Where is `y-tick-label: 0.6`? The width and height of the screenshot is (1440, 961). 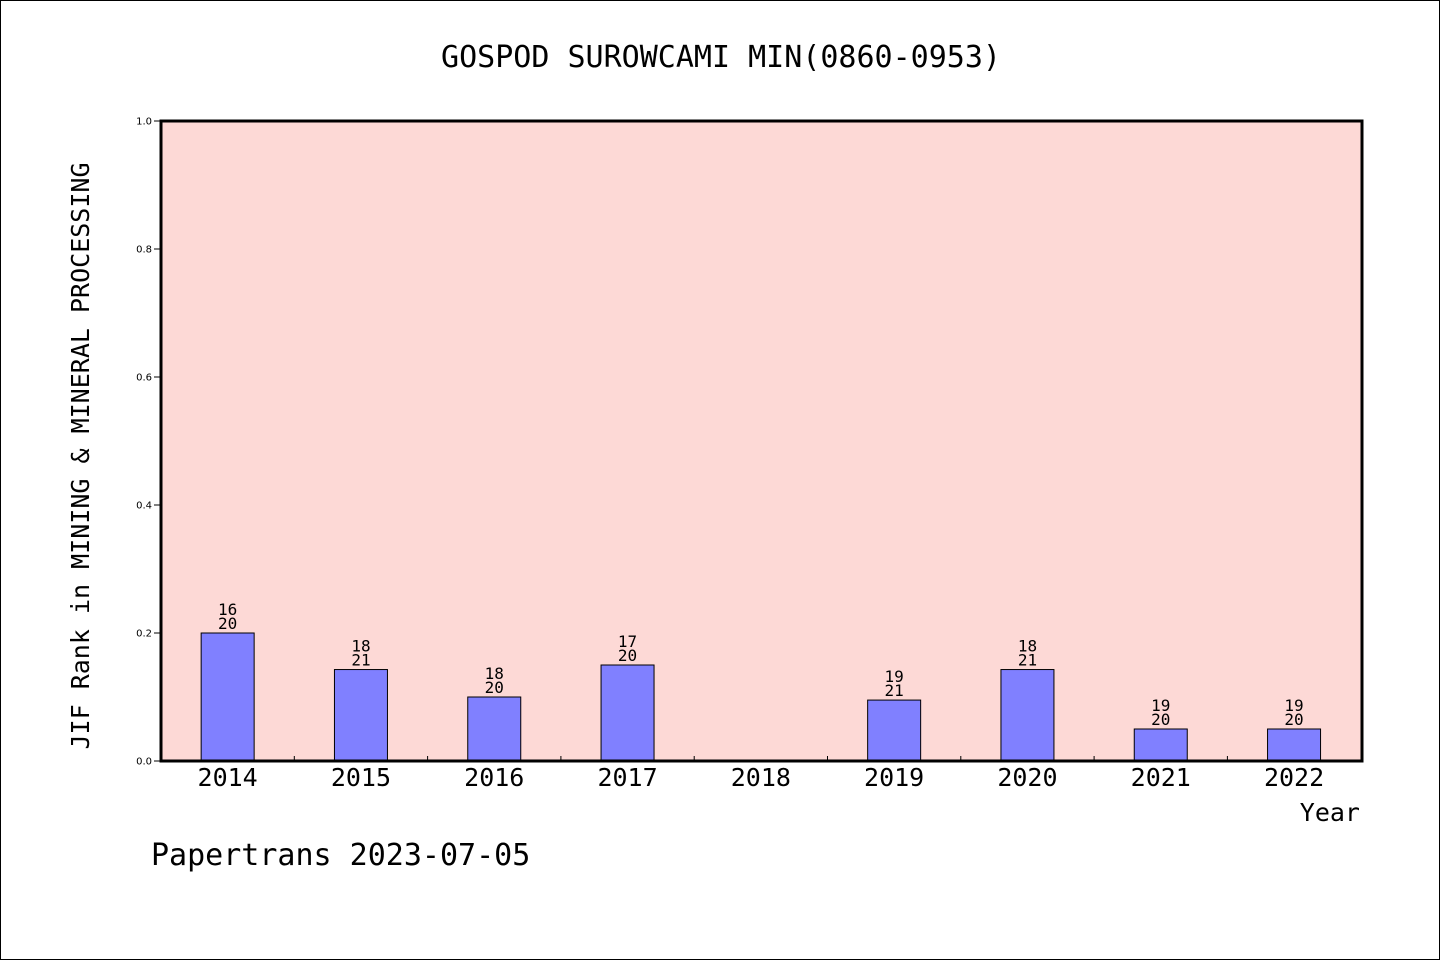 y-tick-label: 0.6 is located at coordinates (144, 378).